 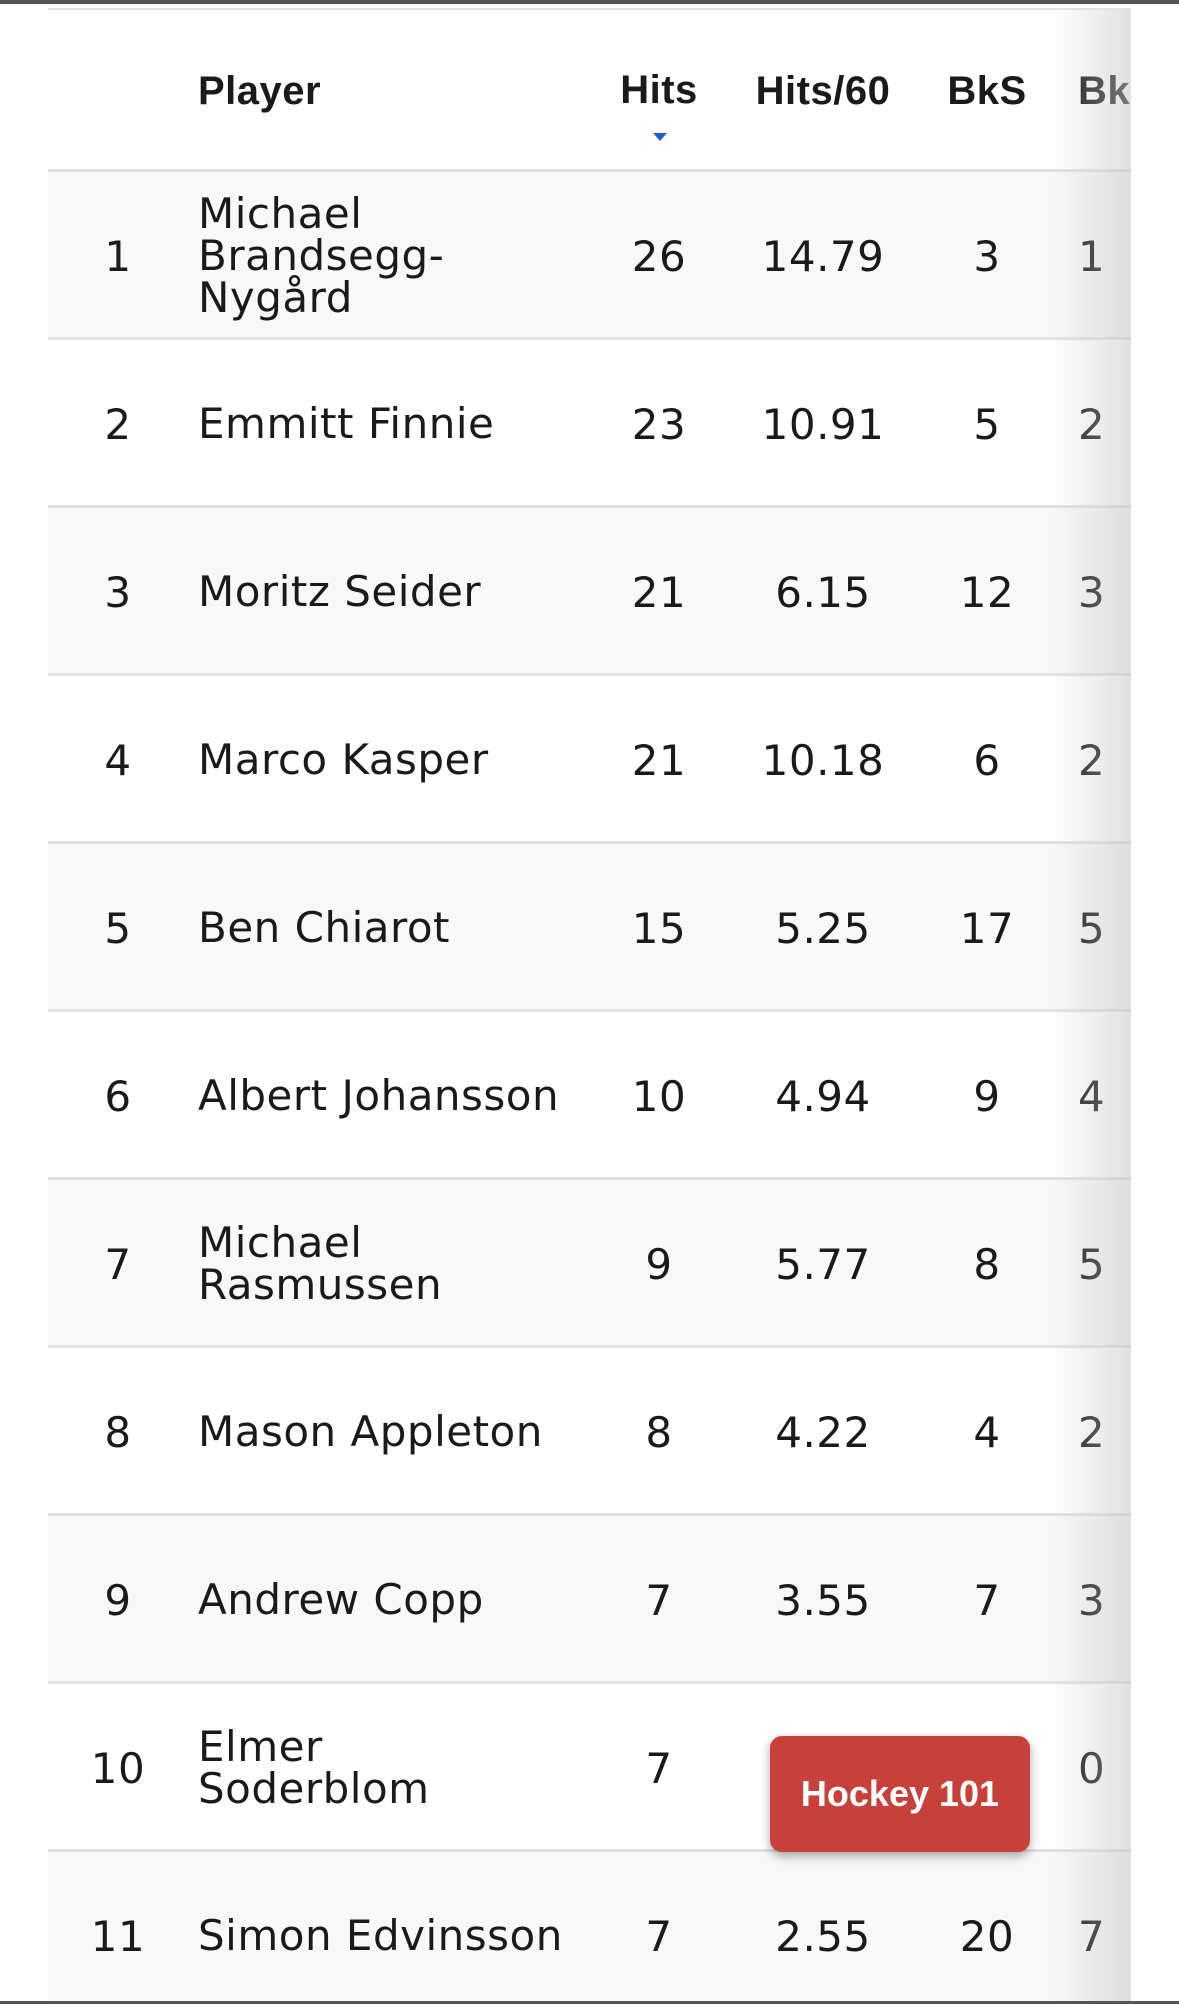 What do you see at coordinates (987, 256) in the screenshot?
I see `bks-cell: 3` at bounding box center [987, 256].